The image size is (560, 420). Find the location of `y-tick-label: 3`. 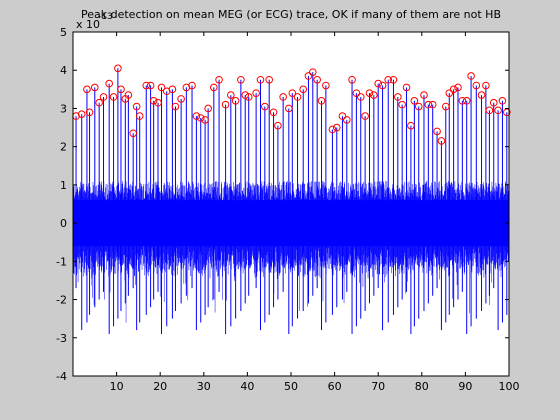

y-tick-label: 3 is located at coordinates (63, 108).